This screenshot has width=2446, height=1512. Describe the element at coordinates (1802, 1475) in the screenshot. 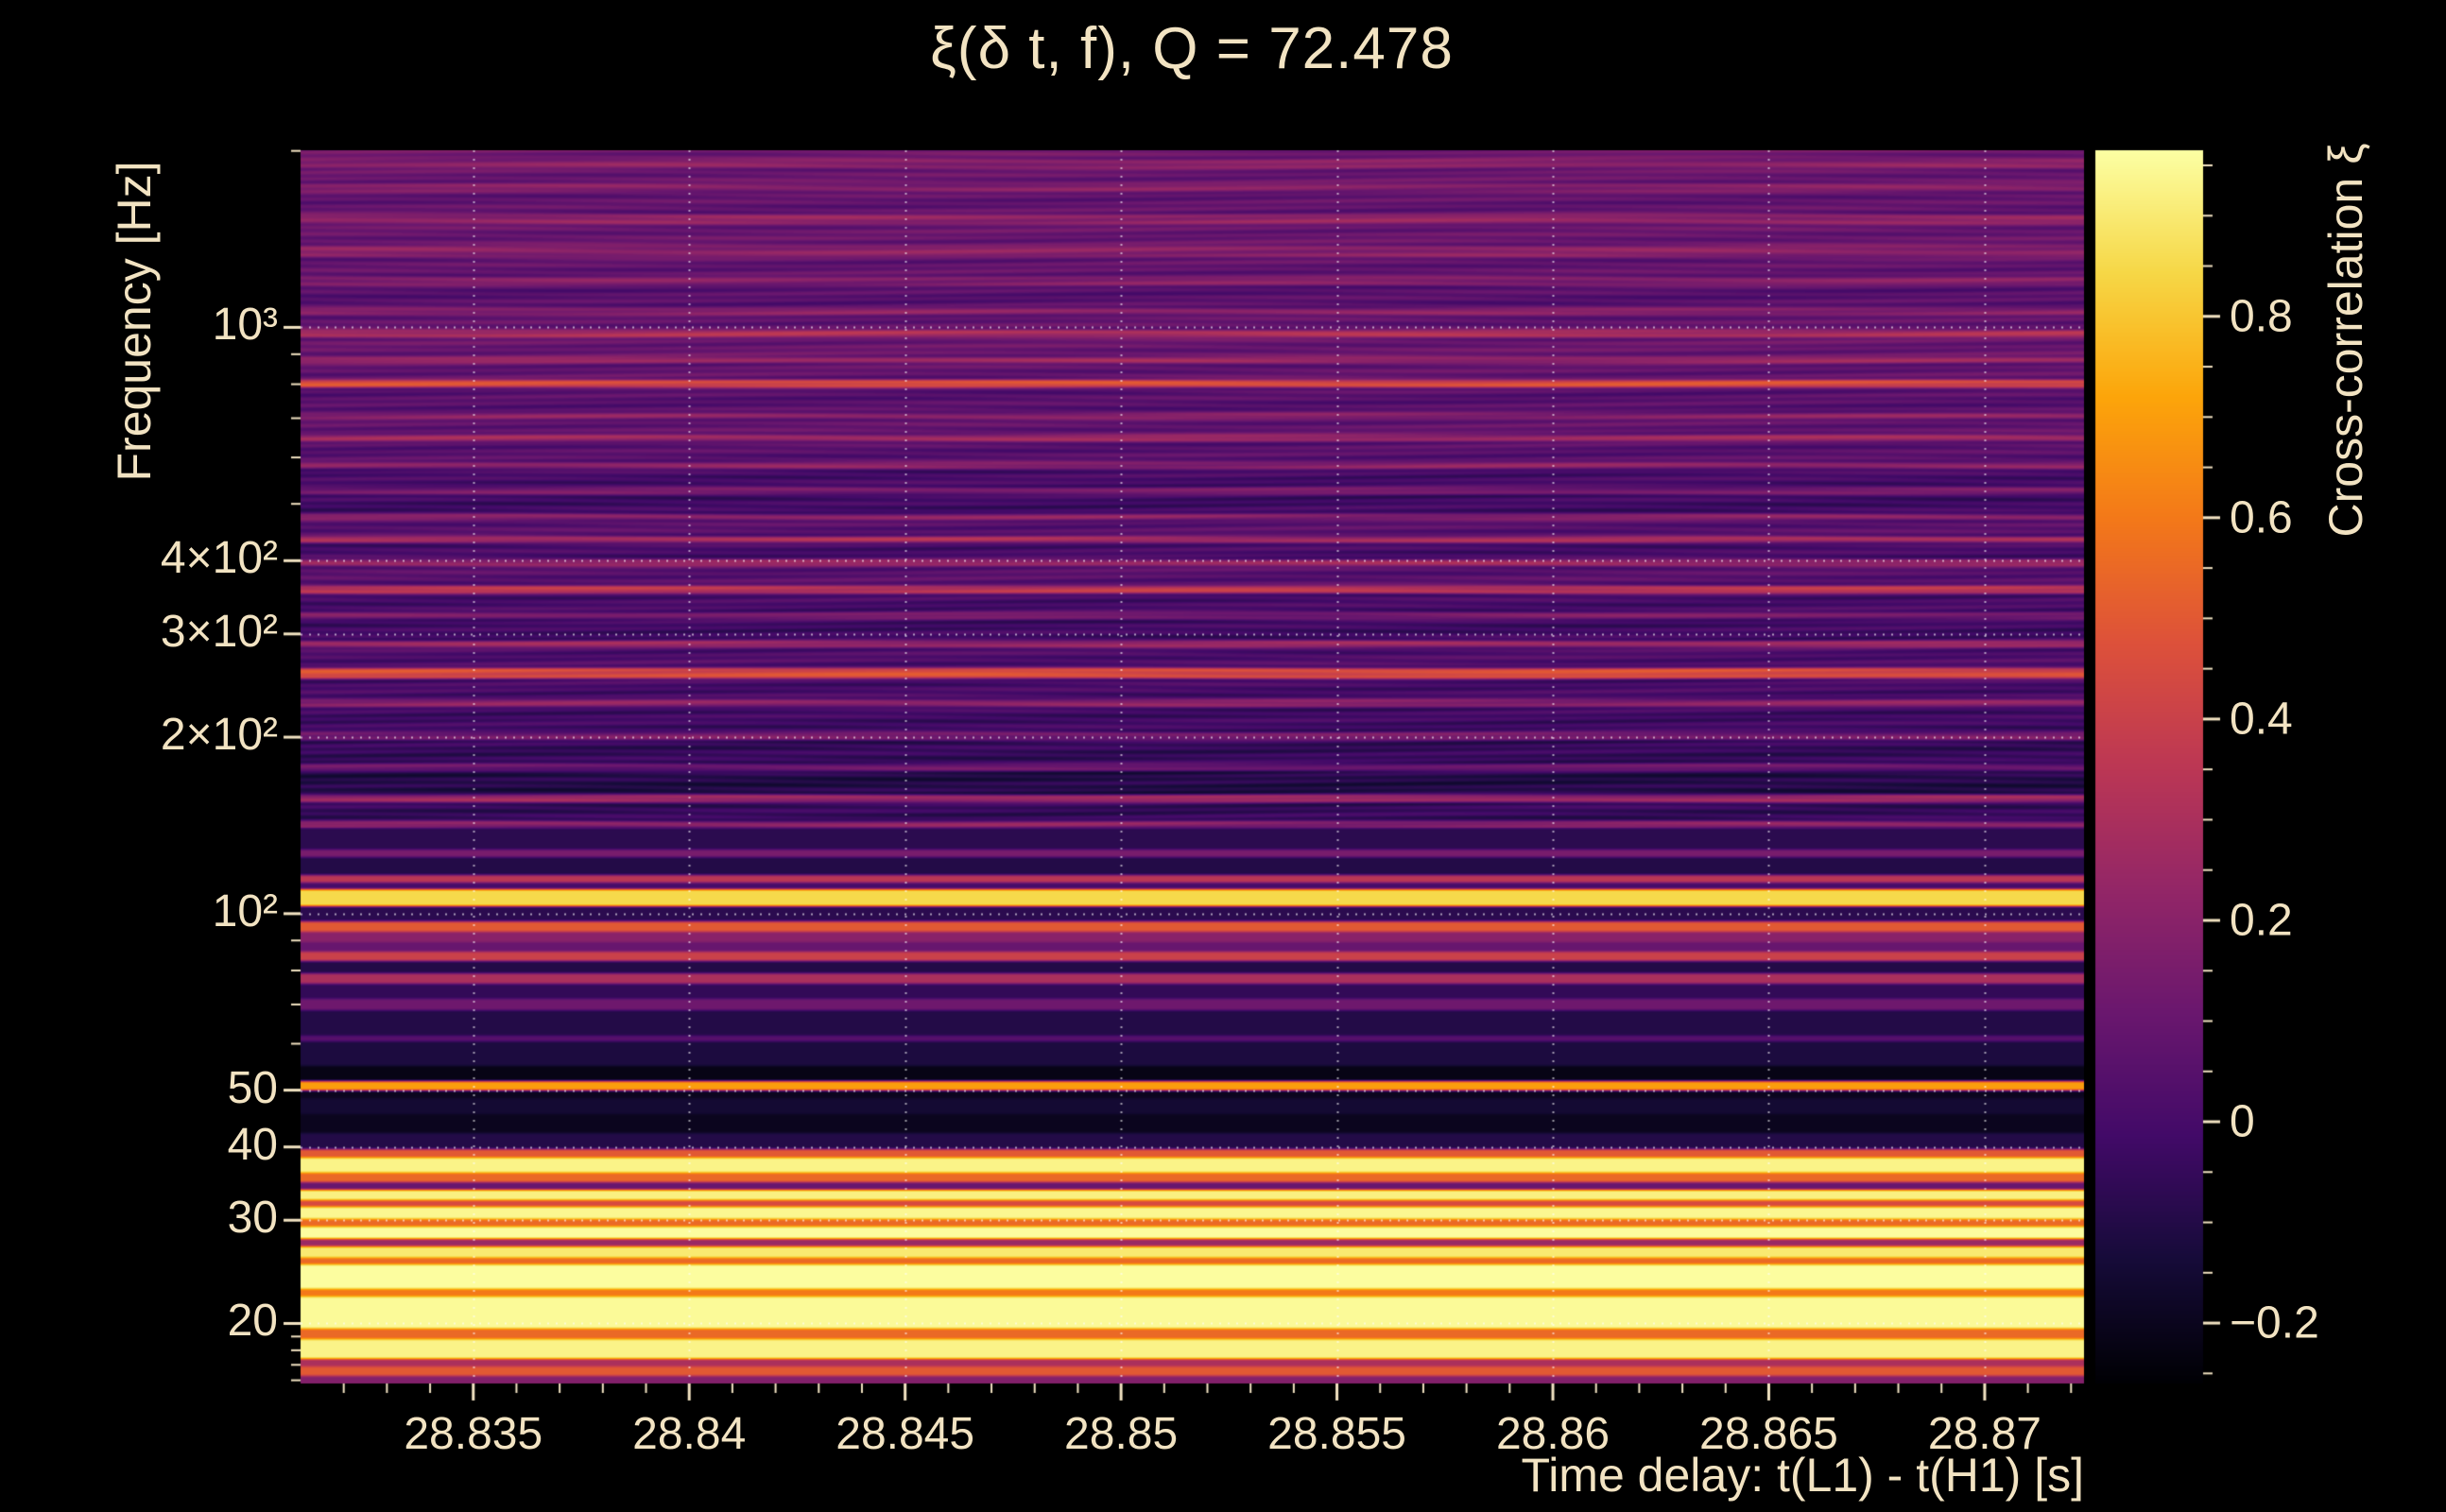

I see `x-axis-label: Time delay: t(L1) - t(H1) [s]` at that location.